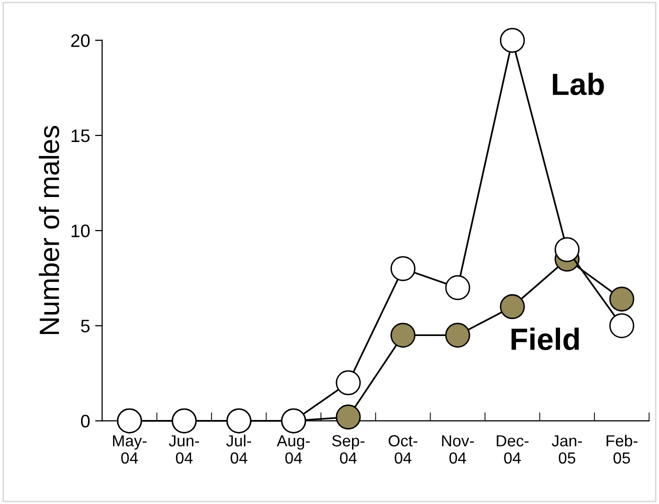 This screenshot has width=659, height=504. What do you see at coordinates (85, 326) in the screenshot?
I see `y-tick-label: 5` at bounding box center [85, 326].